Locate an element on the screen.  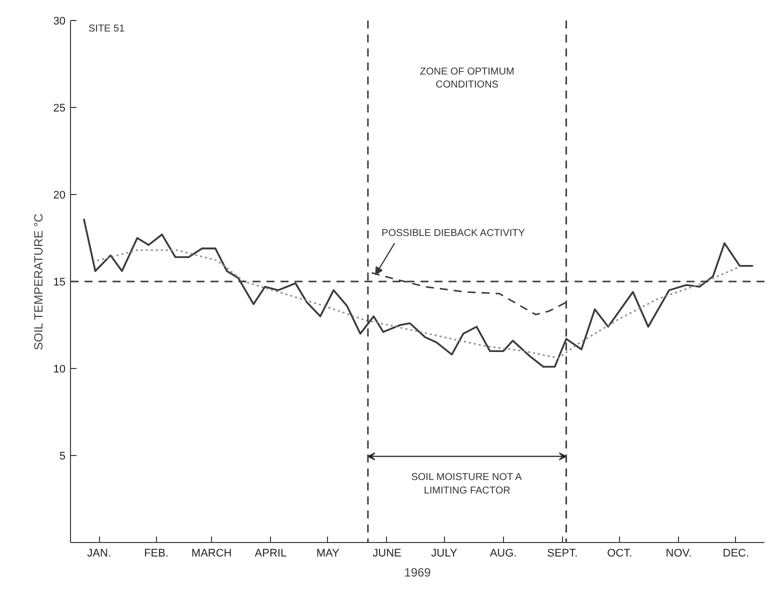
annotation: SOIL MOISTURE NOT A LIMITING FACTOR is located at coordinates (466, 484).